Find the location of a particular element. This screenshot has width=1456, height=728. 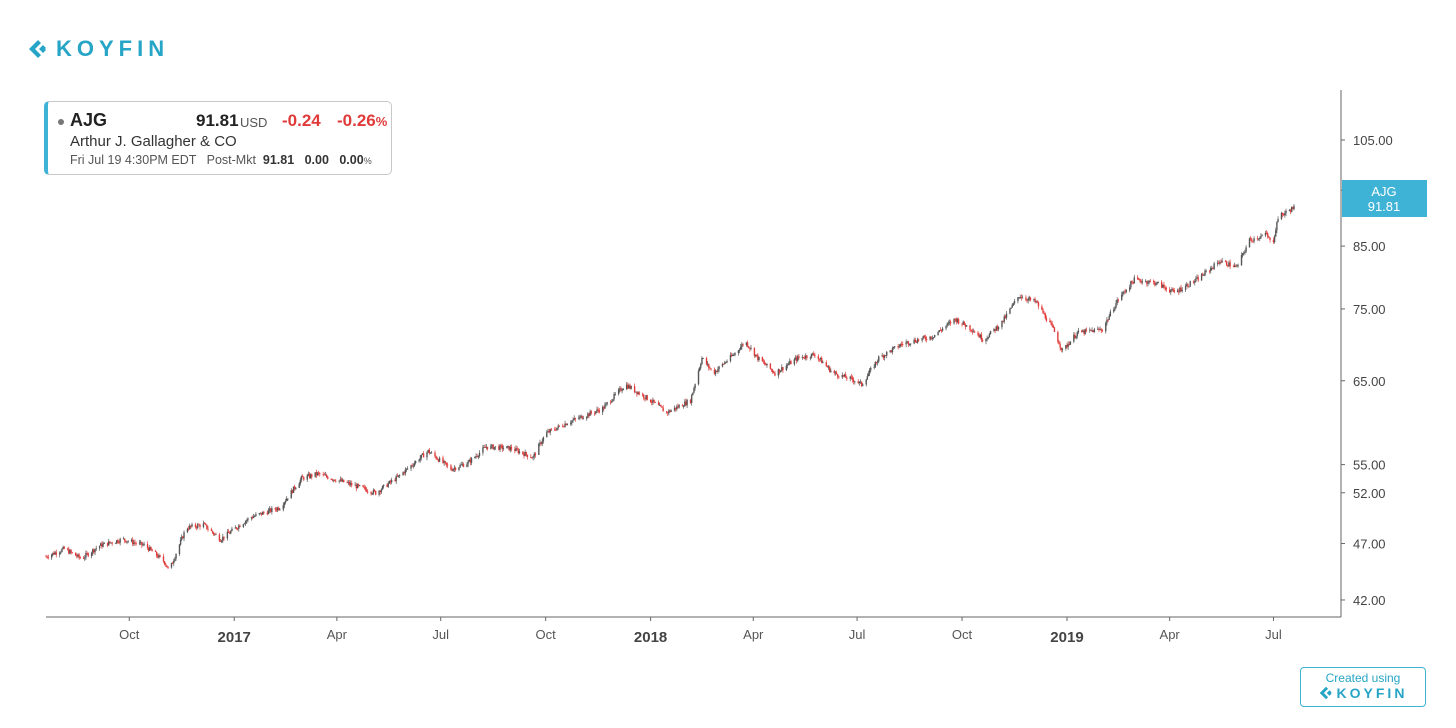

ticker-symbol: AJG is located at coordinates (89, 120).